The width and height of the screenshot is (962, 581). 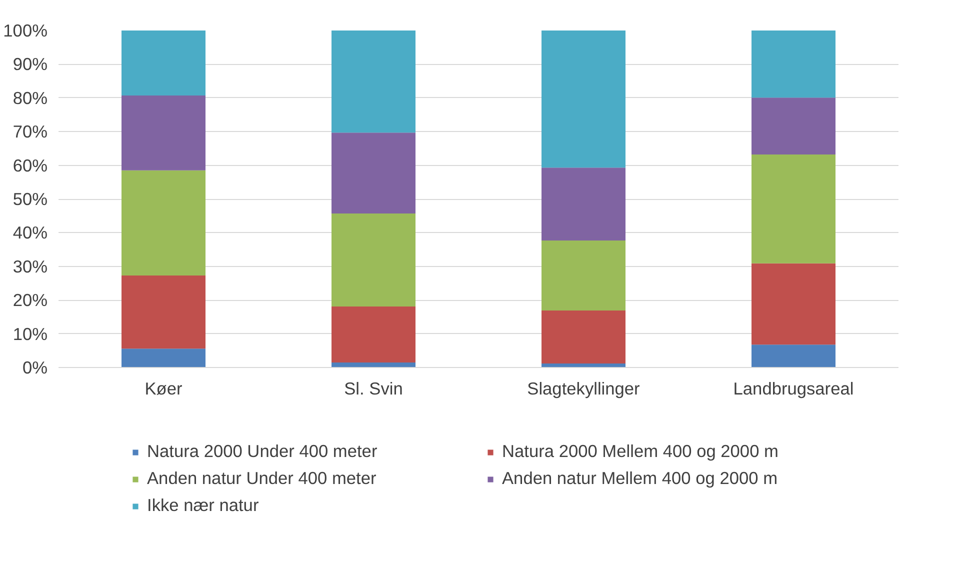 I want to click on y-tick-label: 70%, so click(x=30, y=132).